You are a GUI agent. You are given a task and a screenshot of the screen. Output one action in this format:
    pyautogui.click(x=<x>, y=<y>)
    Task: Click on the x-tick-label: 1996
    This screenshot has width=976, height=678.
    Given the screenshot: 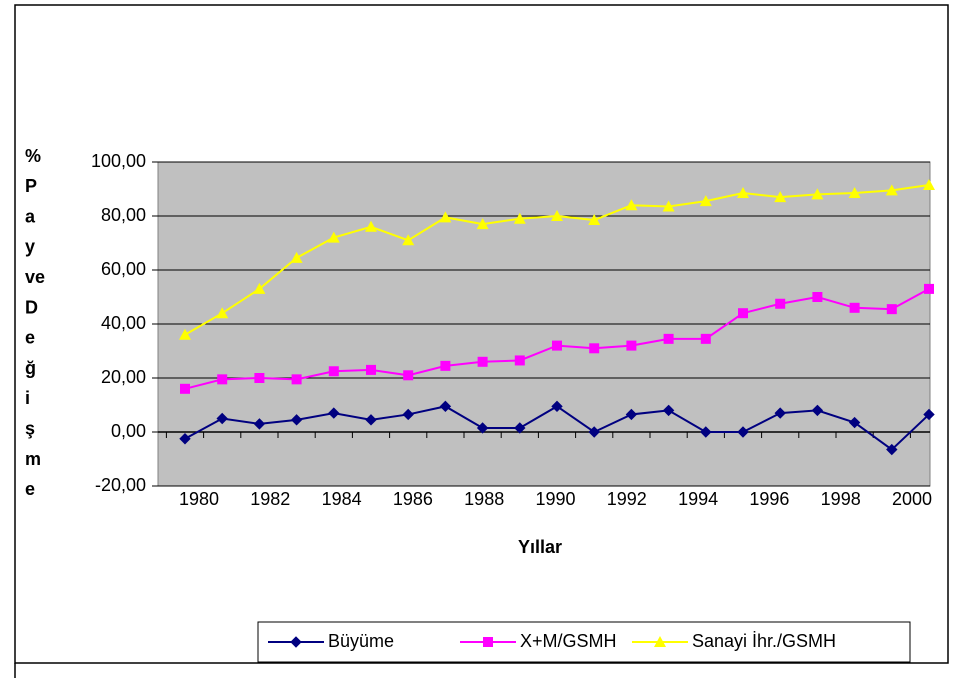 What is the action you would take?
    pyautogui.click(x=769, y=499)
    